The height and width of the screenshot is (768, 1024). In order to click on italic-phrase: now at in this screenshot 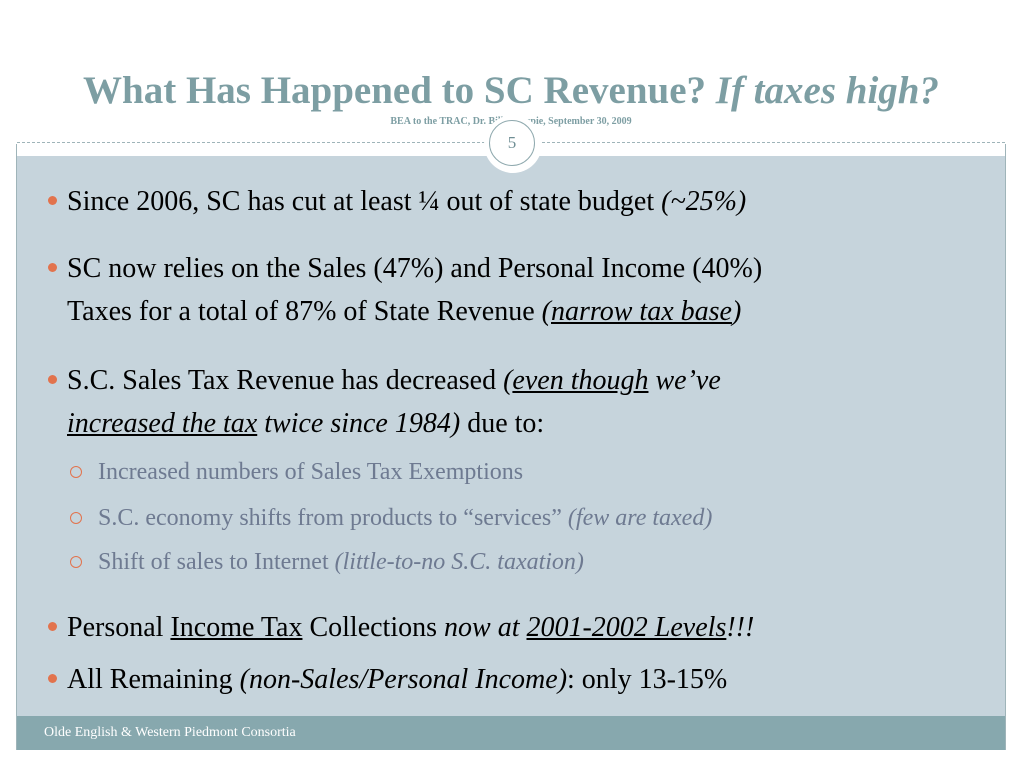, I will do `click(485, 627)`.